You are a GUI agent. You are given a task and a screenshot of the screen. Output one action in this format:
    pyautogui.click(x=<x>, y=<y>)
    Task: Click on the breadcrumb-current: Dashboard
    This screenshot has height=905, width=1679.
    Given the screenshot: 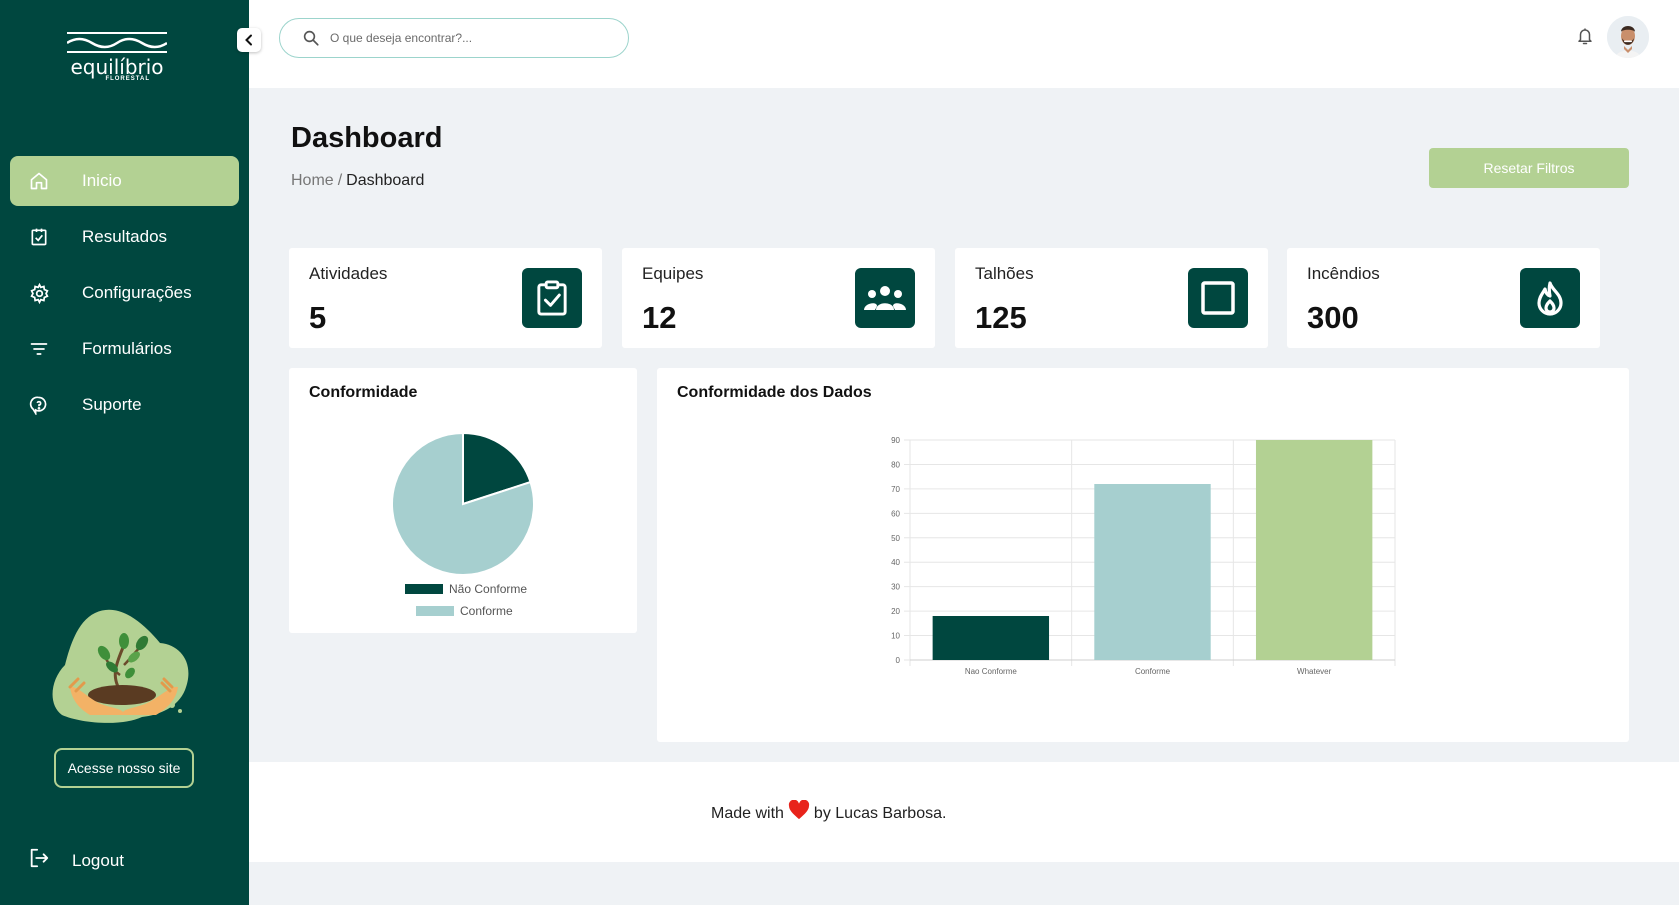 What is the action you would take?
    pyautogui.click(x=385, y=180)
    